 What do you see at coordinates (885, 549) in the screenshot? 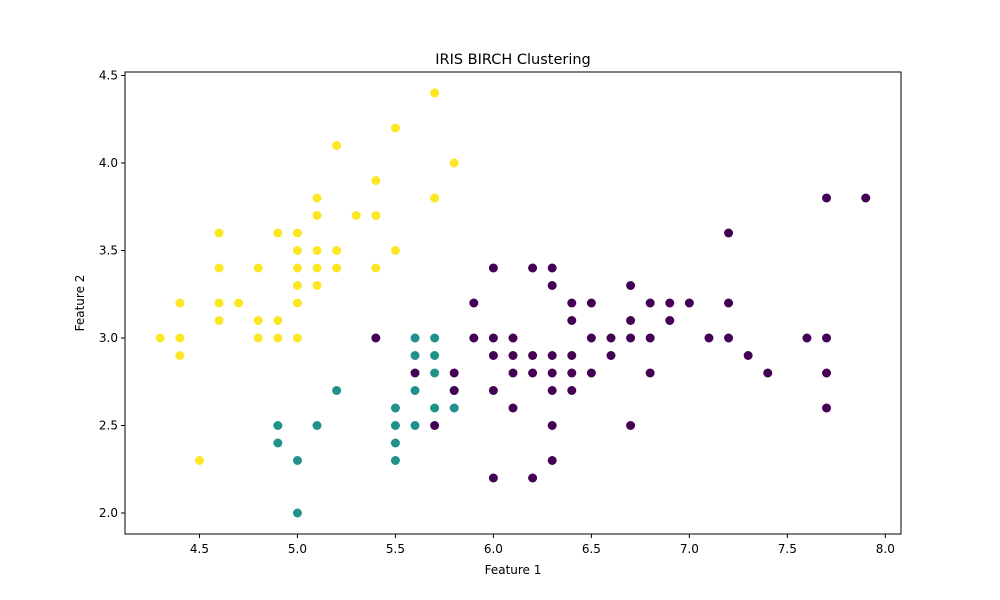
I see `x-tick-label: 8.0` at bounding box center [885, 549].